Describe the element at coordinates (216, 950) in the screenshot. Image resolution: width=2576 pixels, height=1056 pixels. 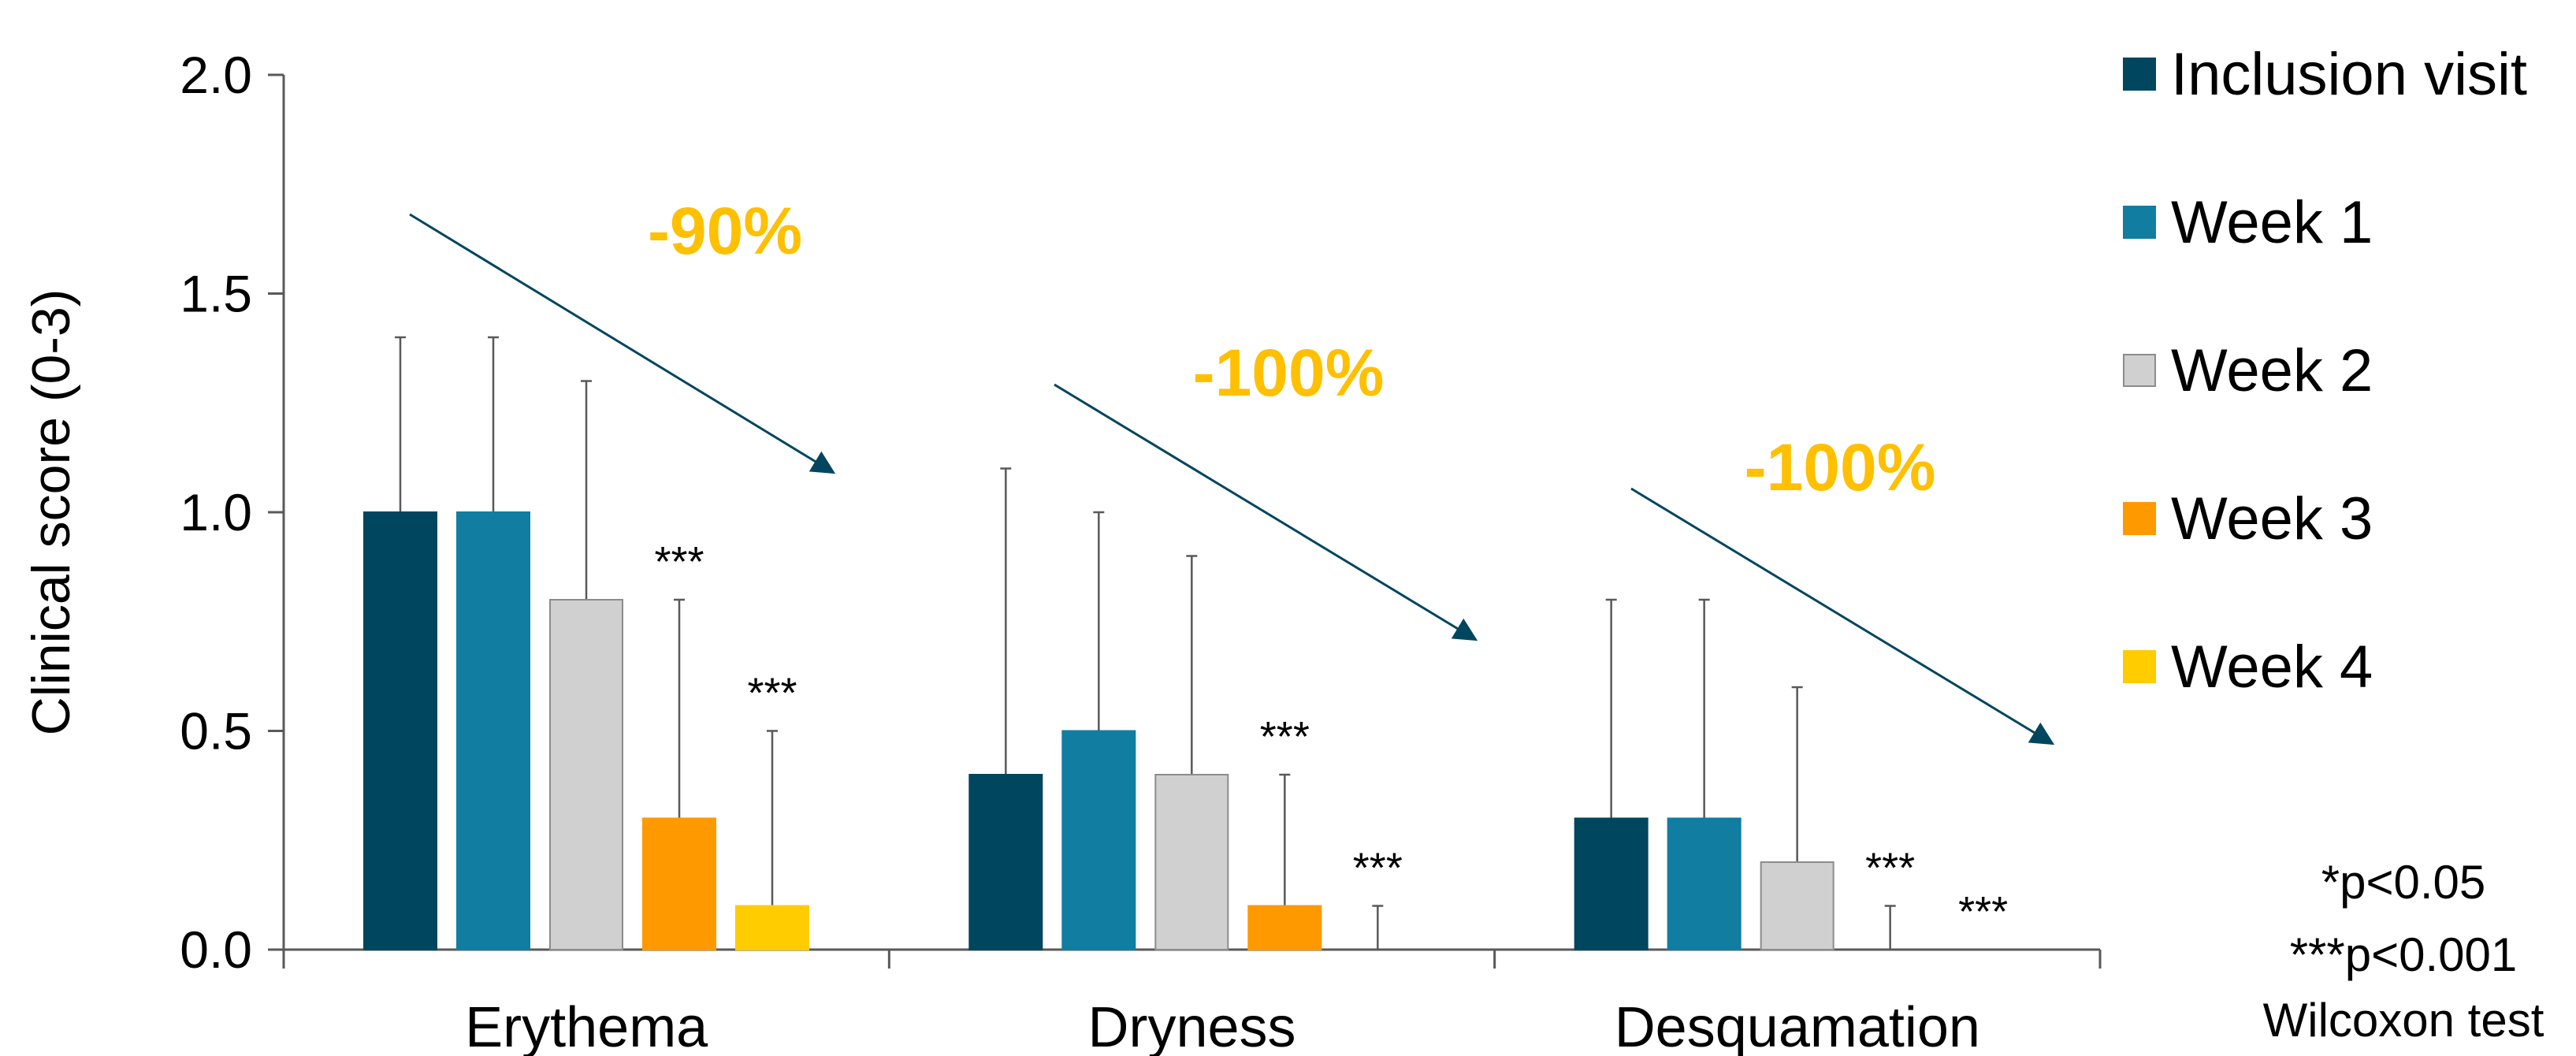
I see `y-tick-label: 0.0` at that location.